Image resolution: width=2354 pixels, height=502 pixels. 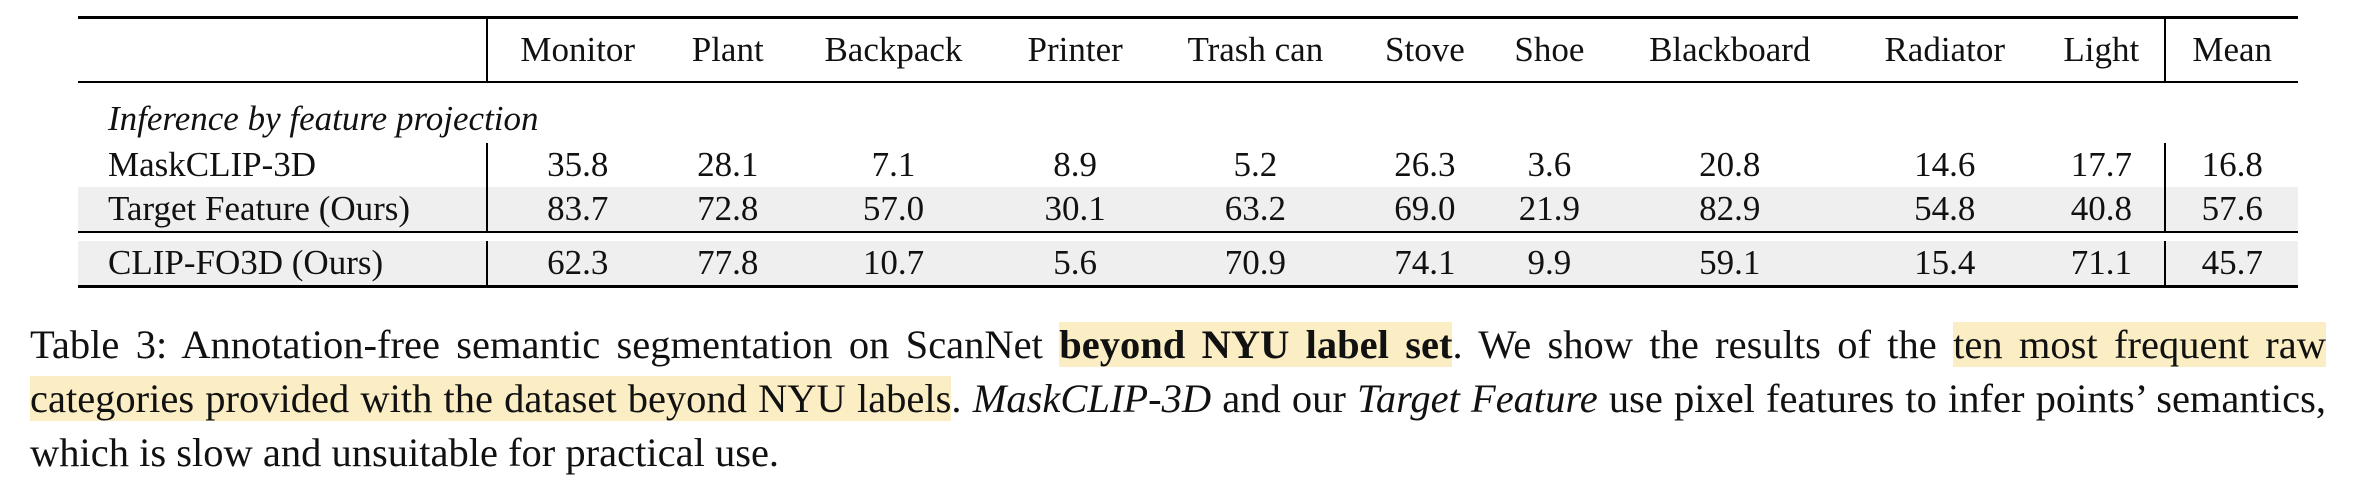 I want to click on value-cell: 8.9, so click(x=1075, y=164).